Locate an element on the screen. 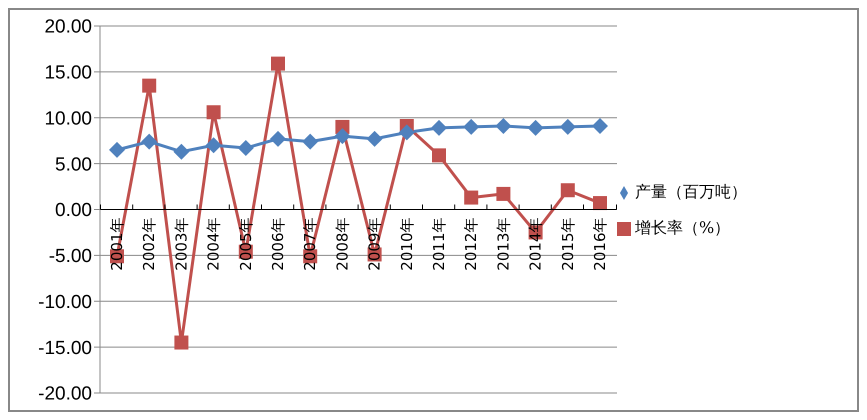 The height and width of the screenshot is (420, 867). y-tick-label: 5.00 is located at coordinates (73, 165).